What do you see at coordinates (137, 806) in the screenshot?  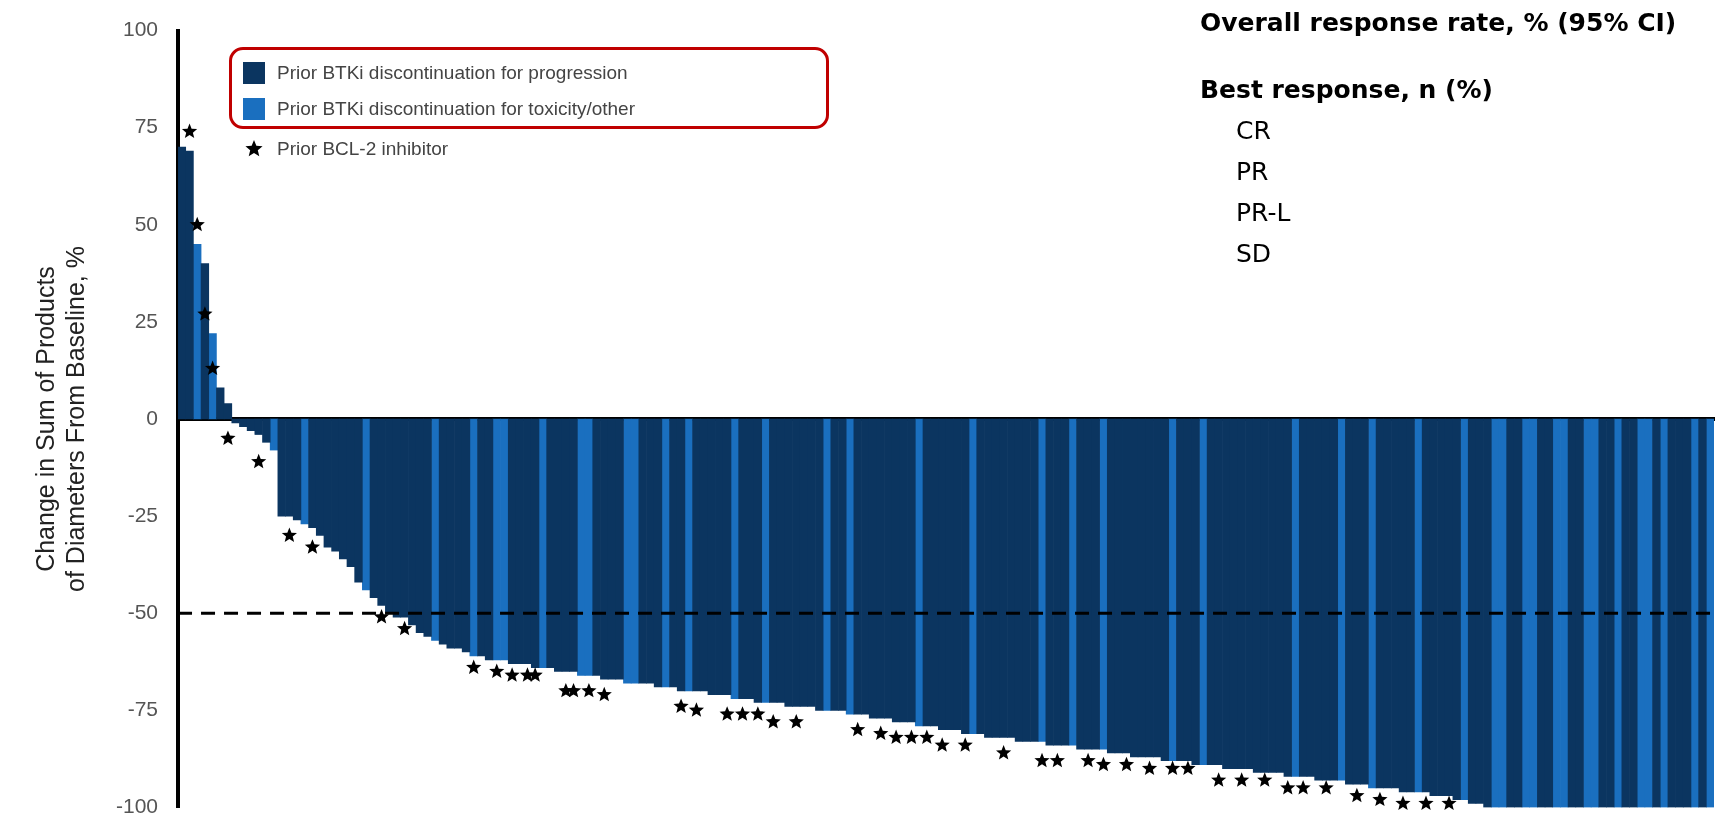 I see `y-tick-label: -100` at bounding box center [137, 806].